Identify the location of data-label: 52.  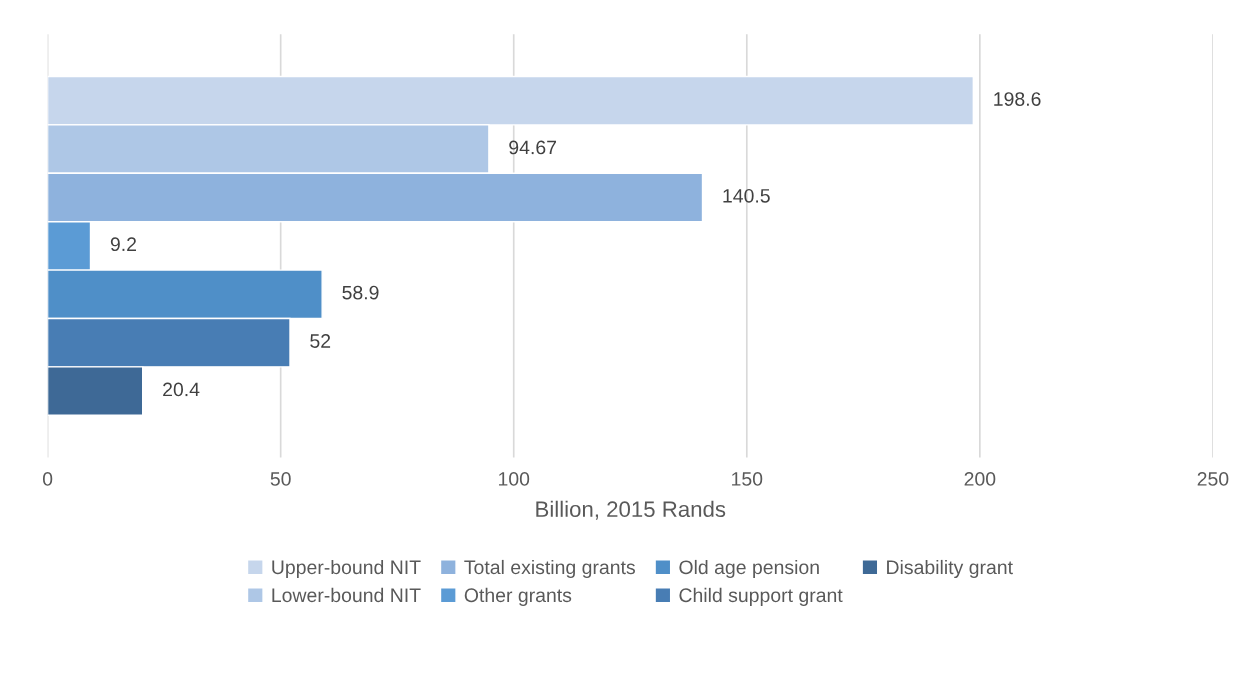
(320, 341).